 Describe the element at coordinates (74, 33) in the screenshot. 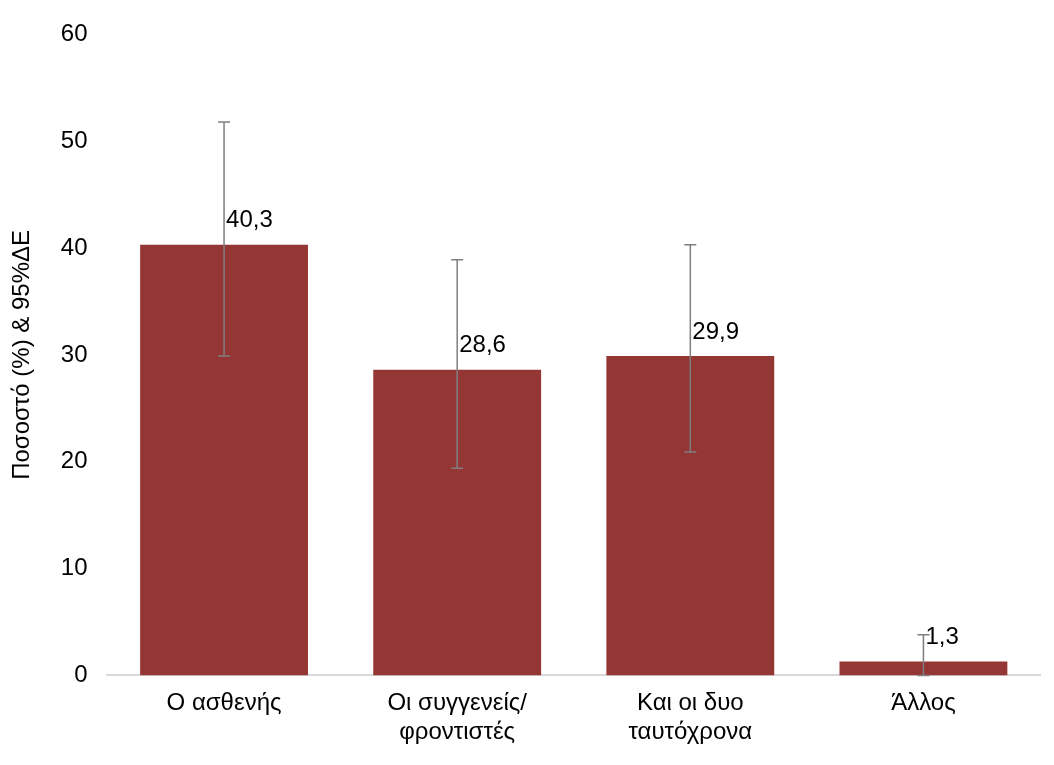

I see `y-tick-label: 60` at that location.